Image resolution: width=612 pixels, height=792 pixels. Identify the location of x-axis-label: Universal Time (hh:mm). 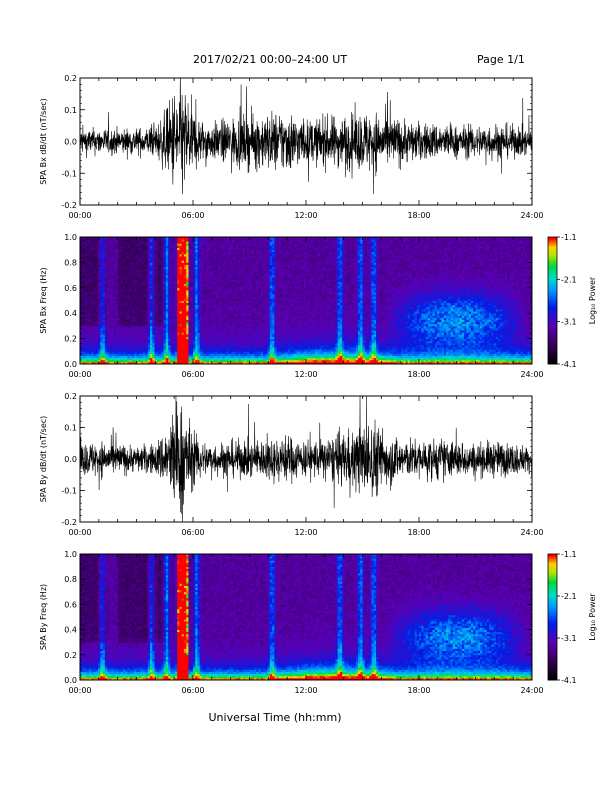
(275, 717).